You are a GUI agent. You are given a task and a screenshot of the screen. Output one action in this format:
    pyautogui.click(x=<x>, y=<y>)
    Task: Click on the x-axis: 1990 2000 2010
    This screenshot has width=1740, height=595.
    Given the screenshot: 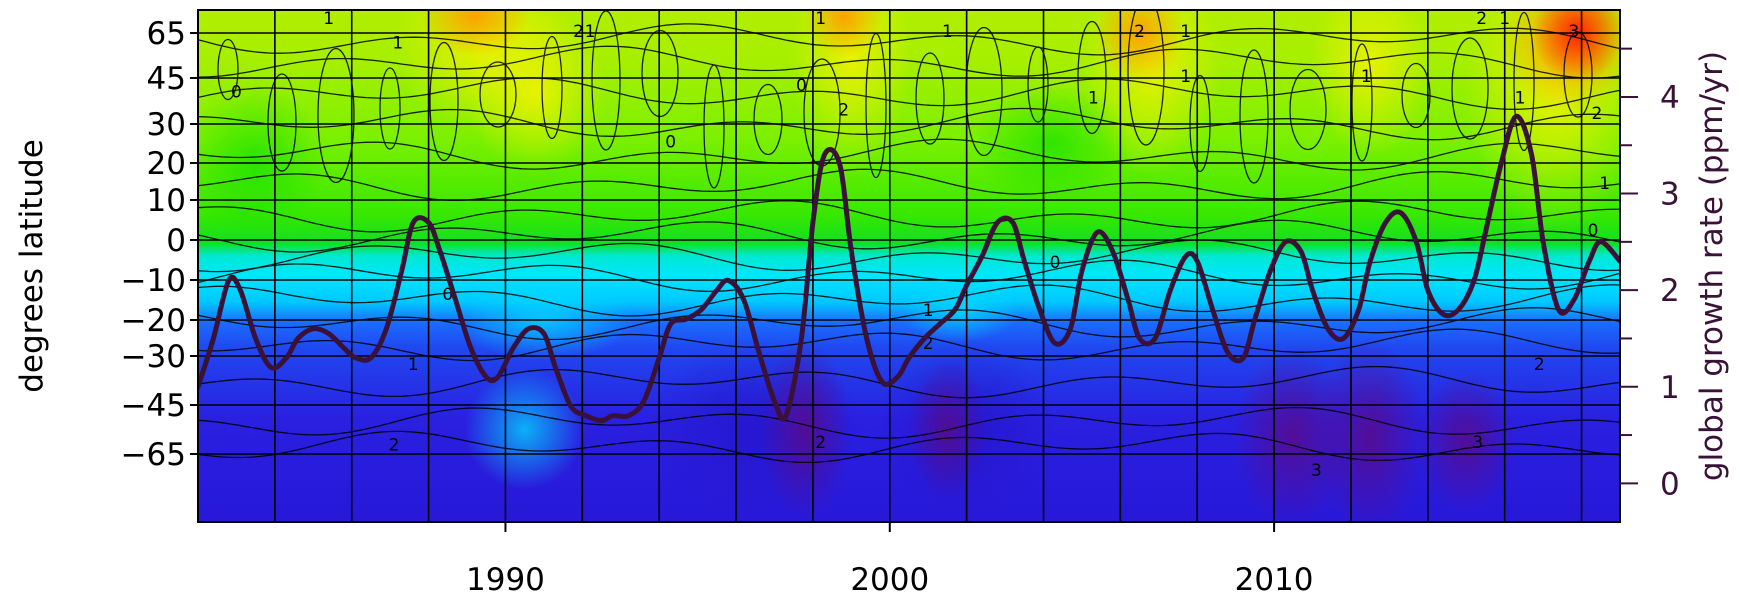 What is the action you would take?
    pyautogui.click(x=890, y=558)
    